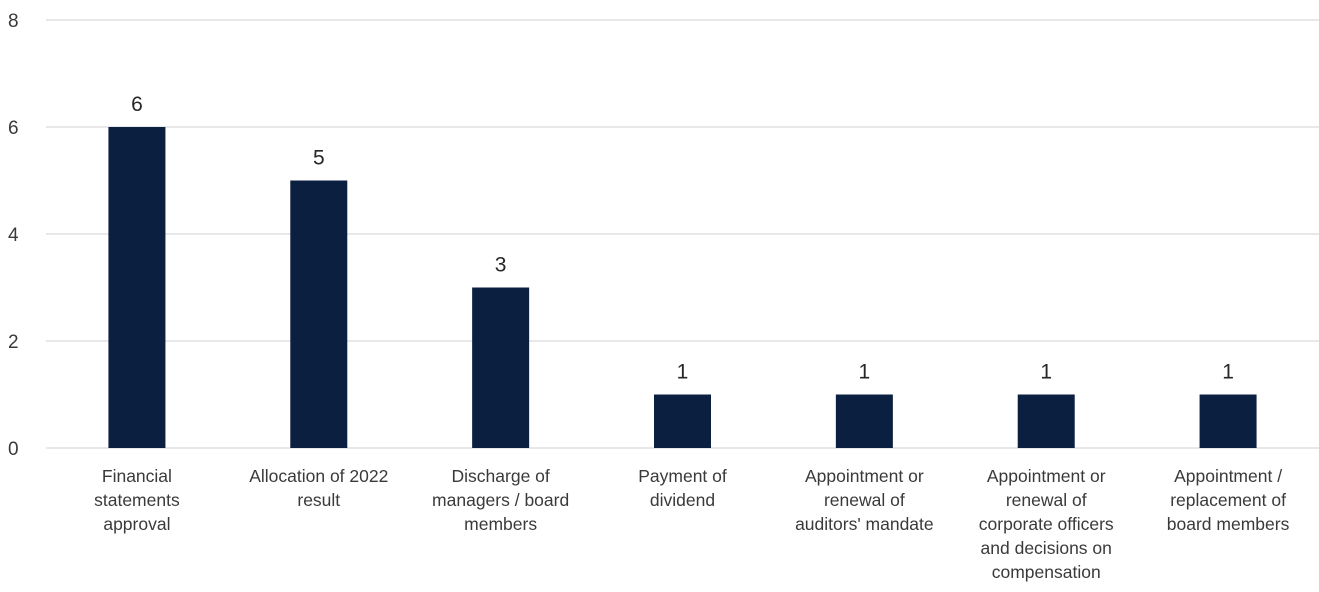 This screenshot has width=1319, height=592. Describe the element at coordinates (864, 524) in the screenshot. I see `category-label-line: auditors' mandate` at that location.